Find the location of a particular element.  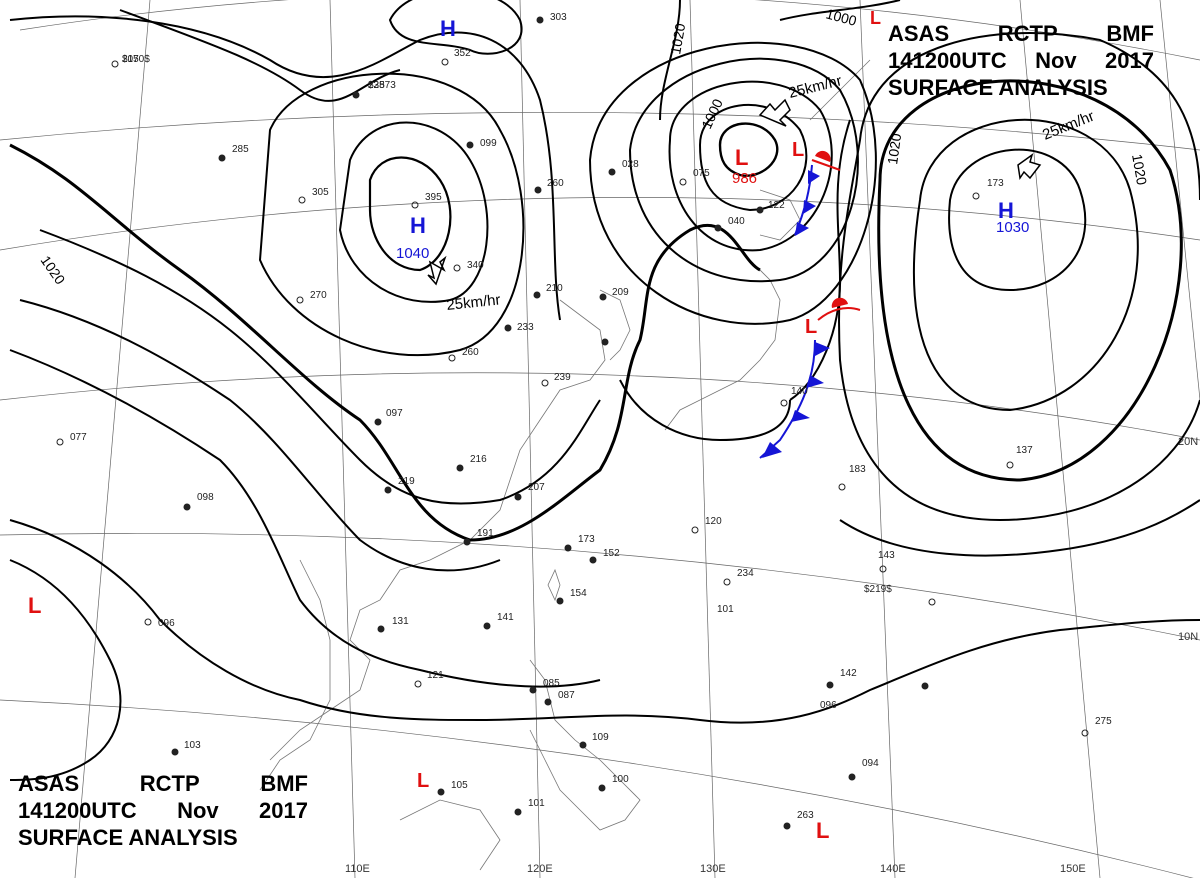

isobar-1040-inner is located at coordinates (410, 214).